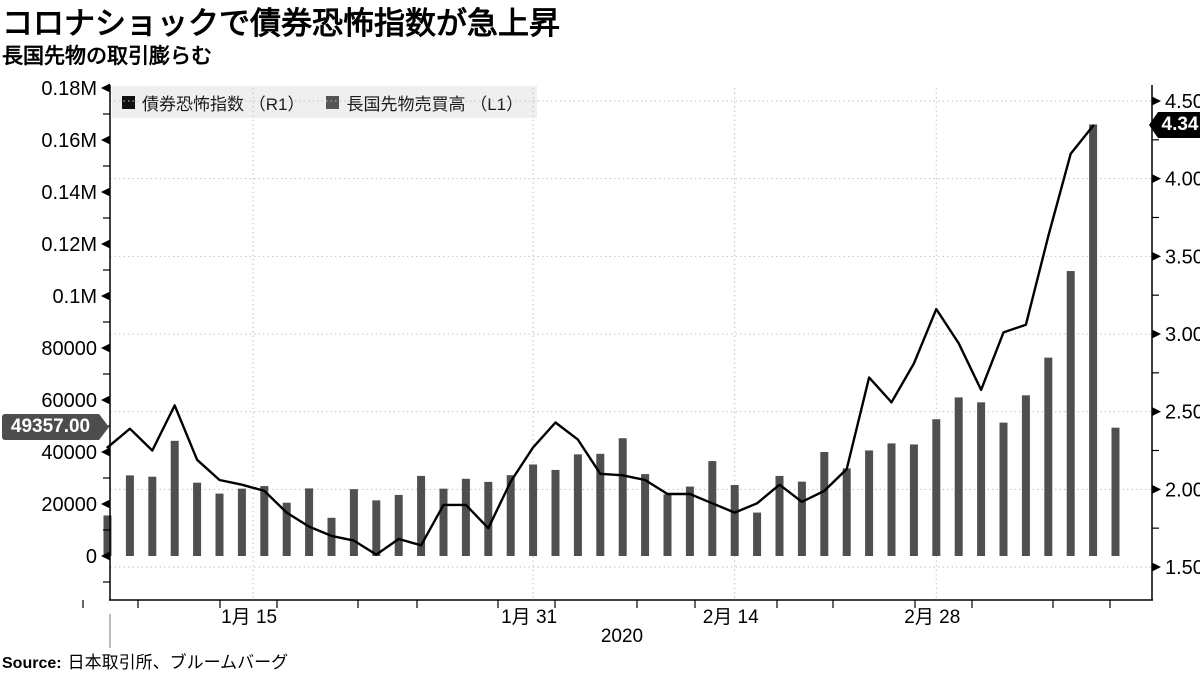  I want to click on legend-swatch-bar-series, so click(333, 102).